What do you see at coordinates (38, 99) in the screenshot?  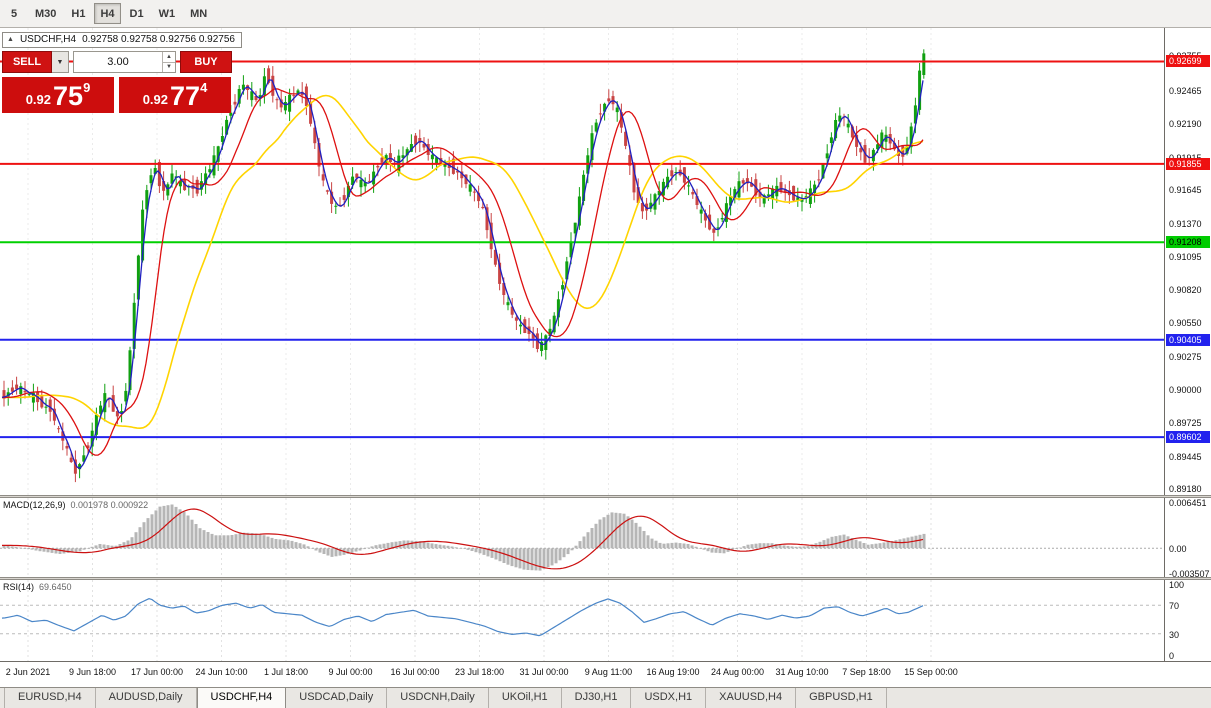 I see `bid-price-prefix: 0.92` at bounding box center [38, 99].